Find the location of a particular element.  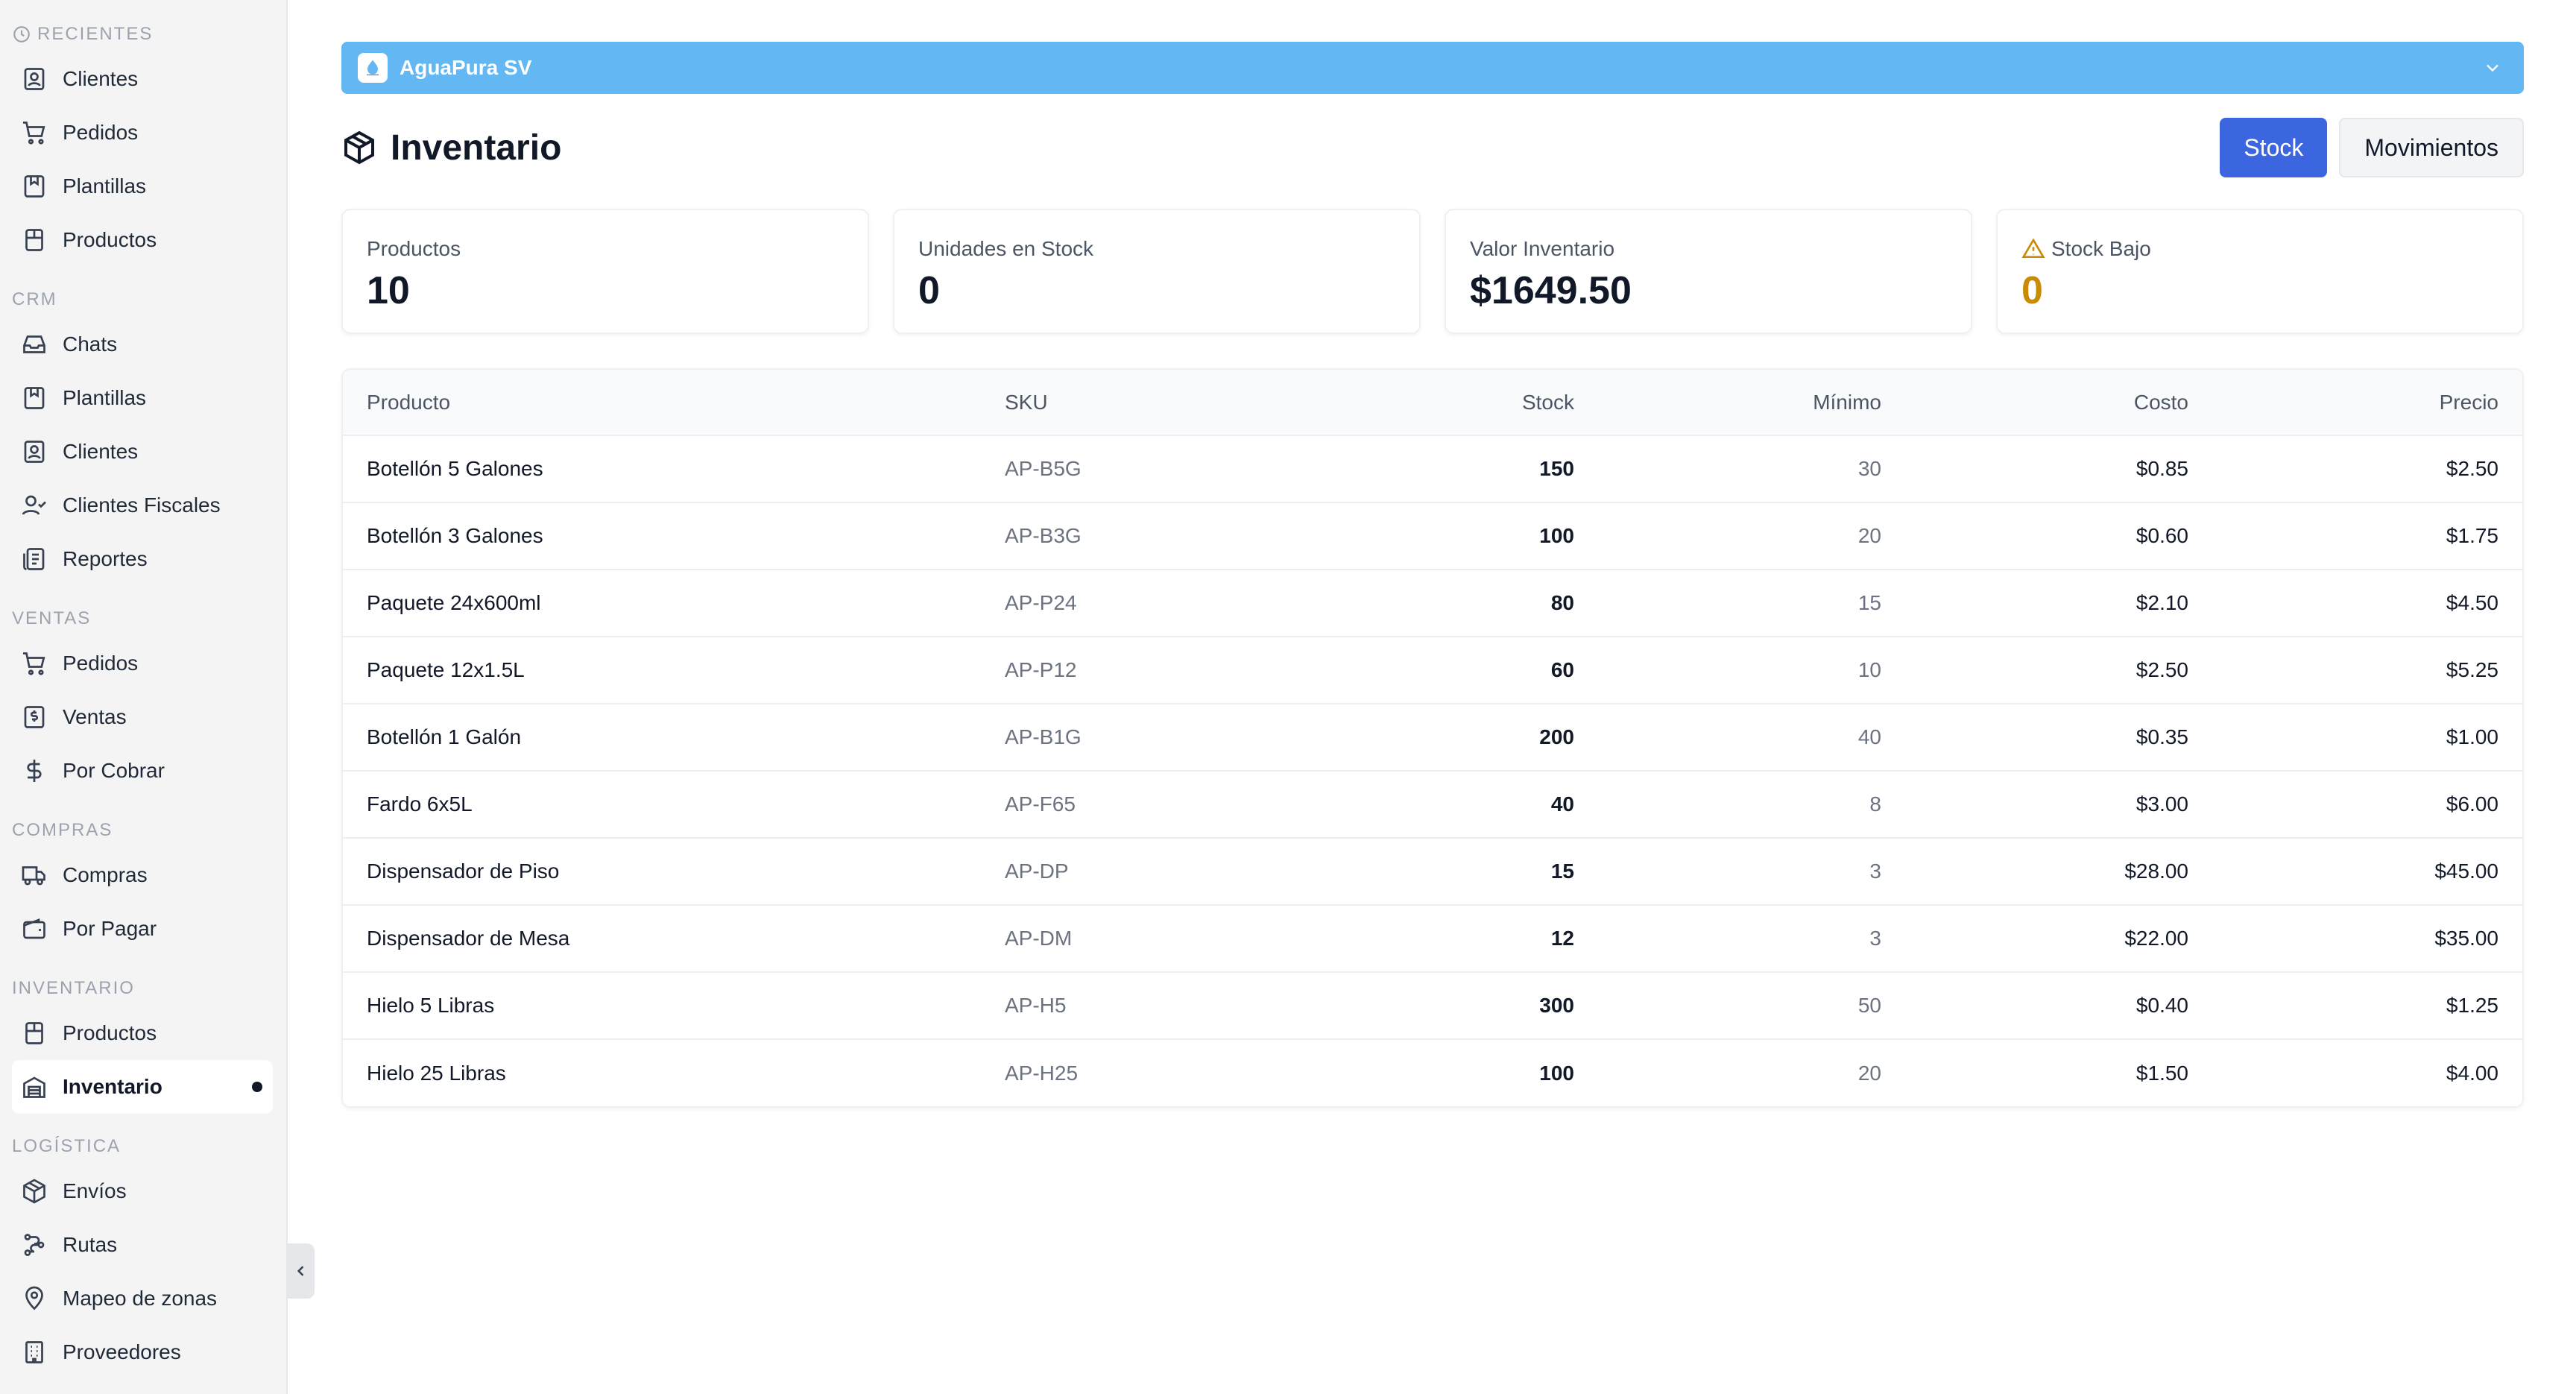

tab-movimientos: Movimientos is located at coordinates (2431, 147).